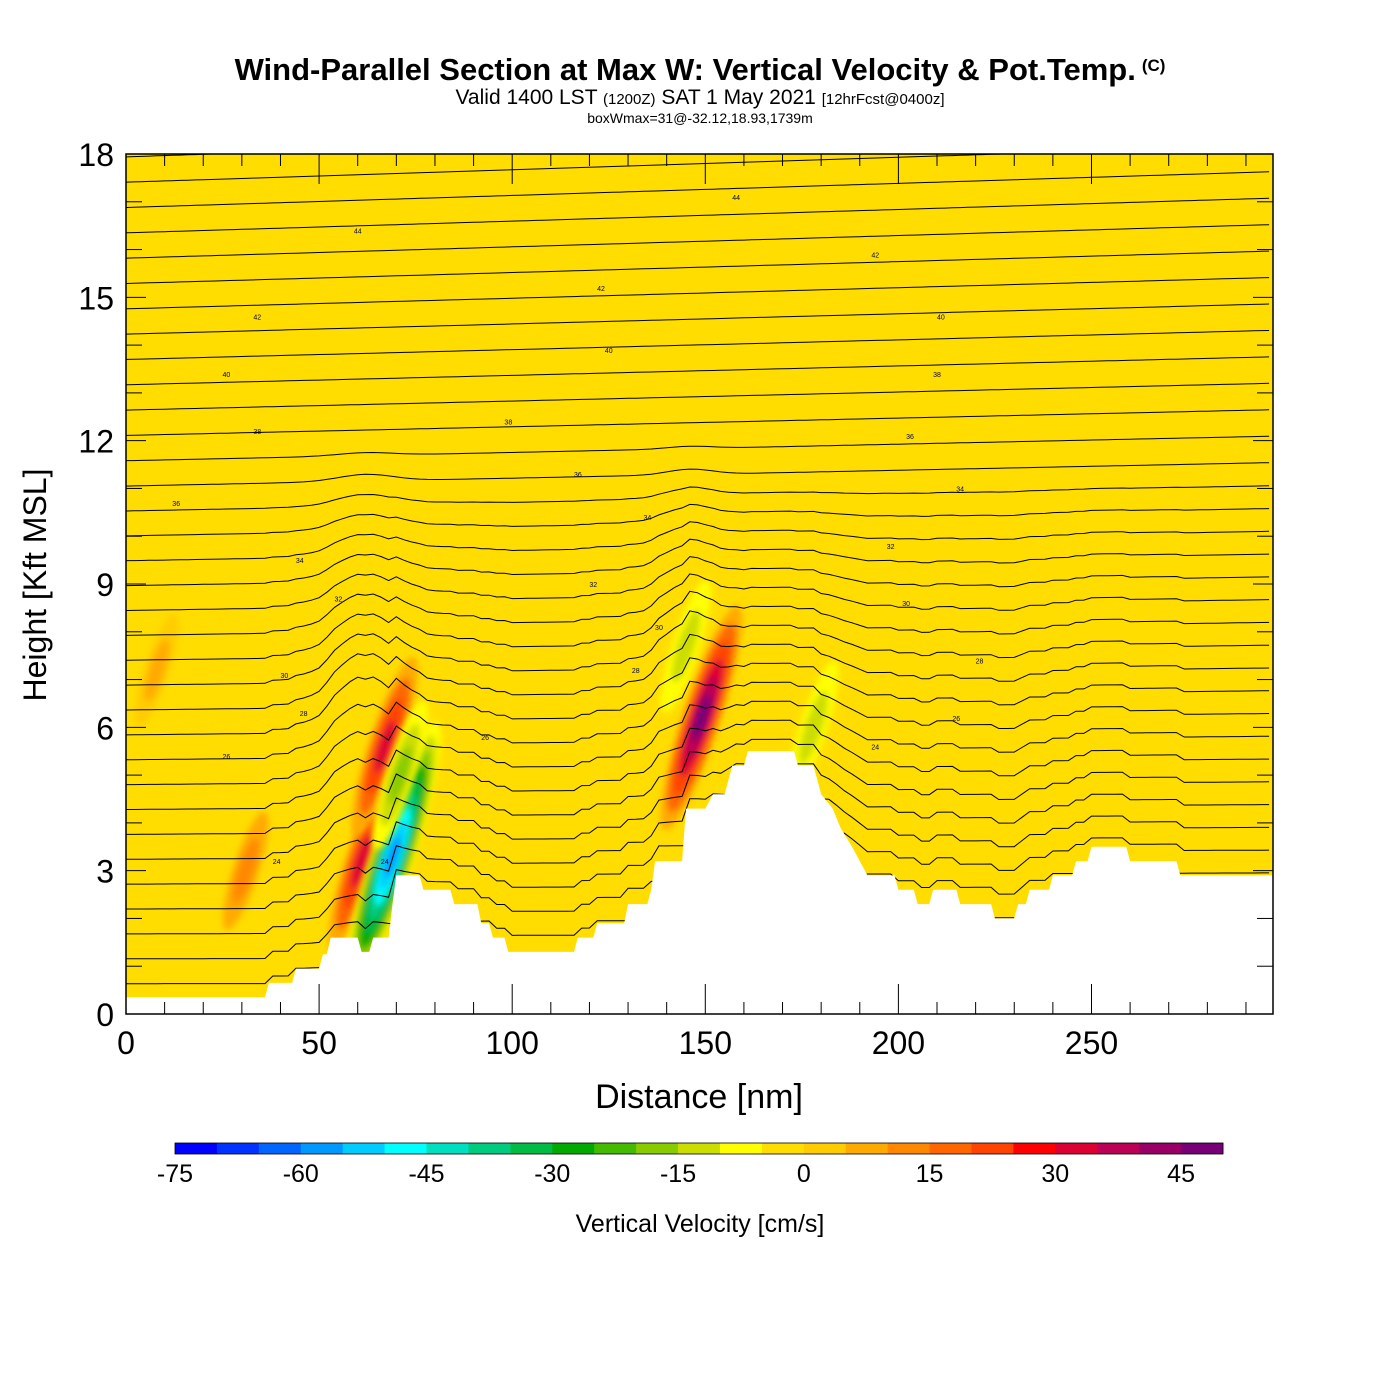 The width and height of the screenshot is (1400, 1400). Describe the element at coordinates (105, 728) in the screenshot. I see `y-tick-label: 6` at that location.